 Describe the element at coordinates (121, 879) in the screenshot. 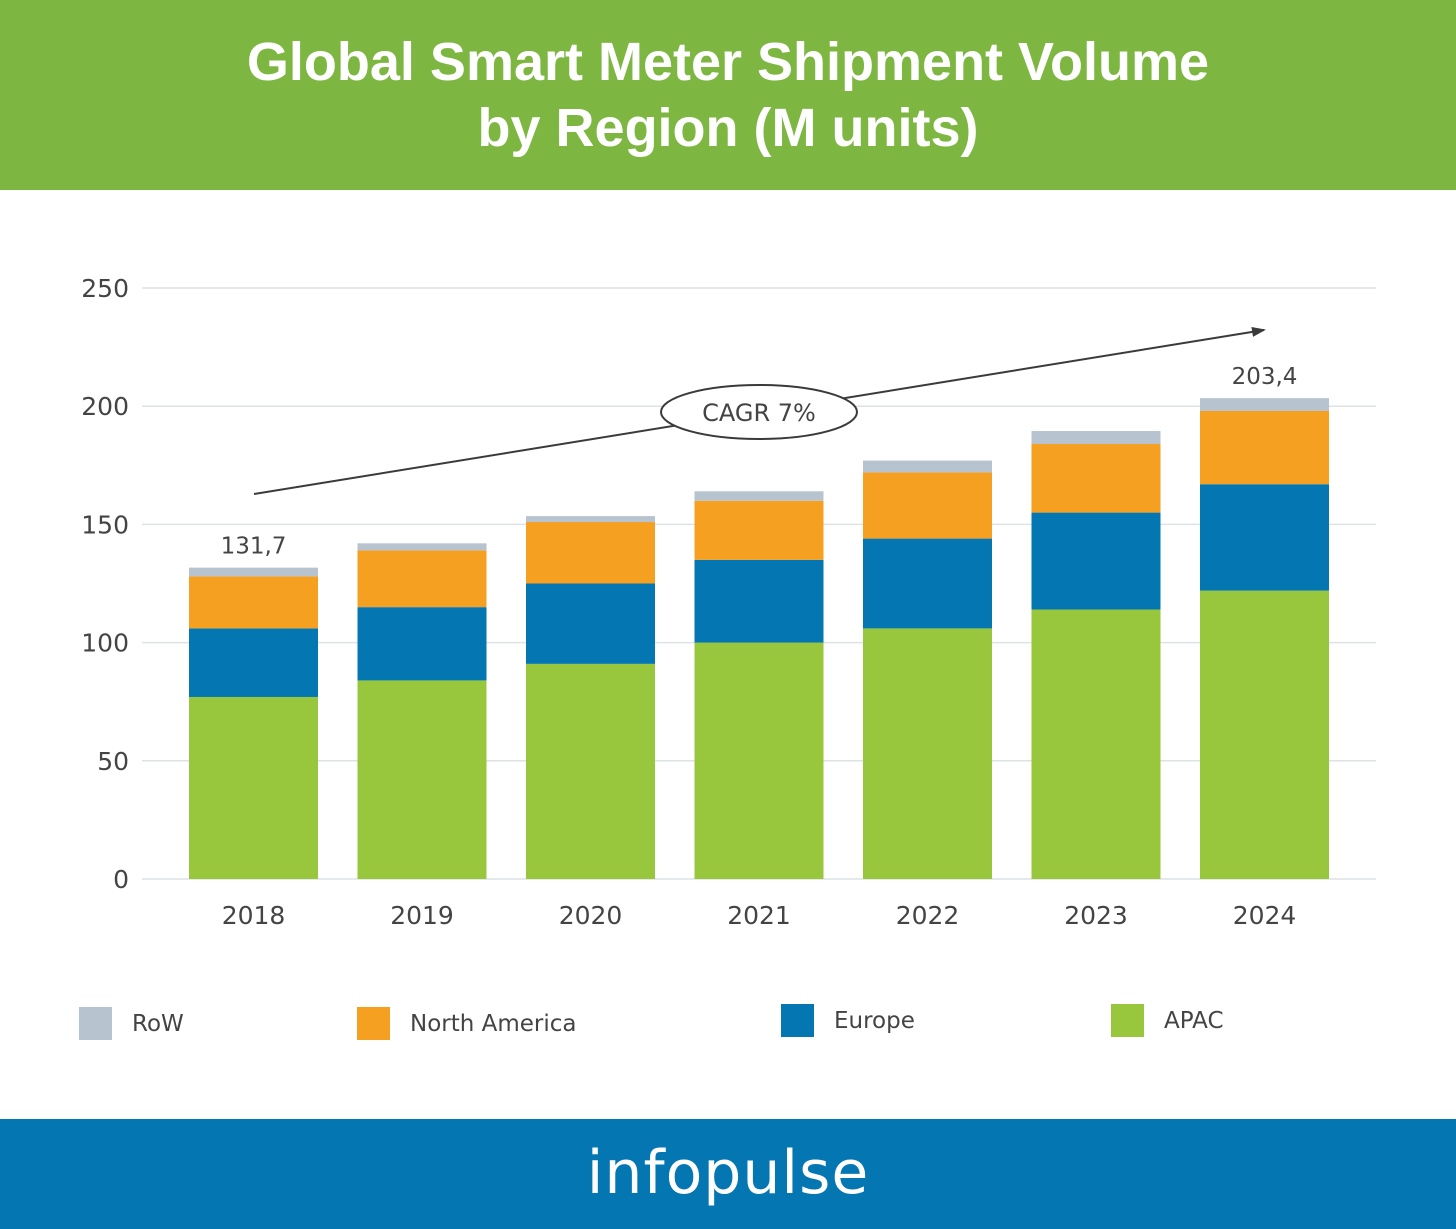

I see `y-tick-label: 0` at that location.